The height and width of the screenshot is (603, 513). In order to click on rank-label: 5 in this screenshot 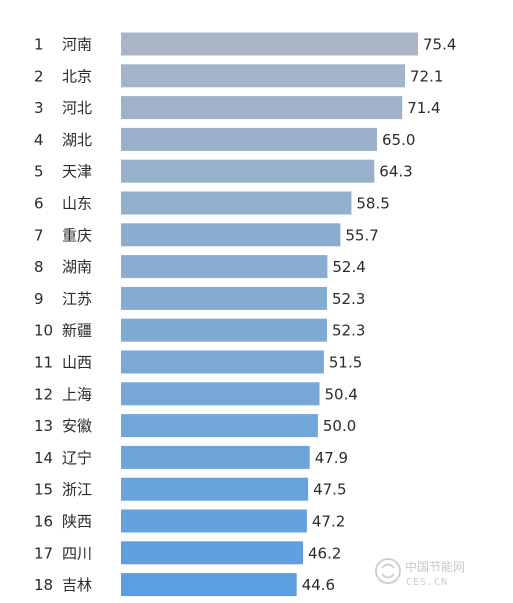, I will do `click(39, 172)`.